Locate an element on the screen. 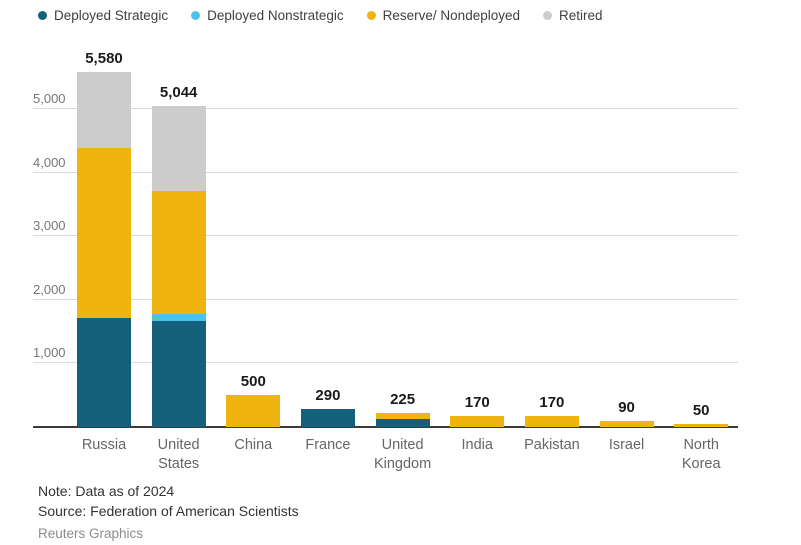 This screenshot has width=801, height=545. legend-label: Retired is located at coordinates (581, 15).